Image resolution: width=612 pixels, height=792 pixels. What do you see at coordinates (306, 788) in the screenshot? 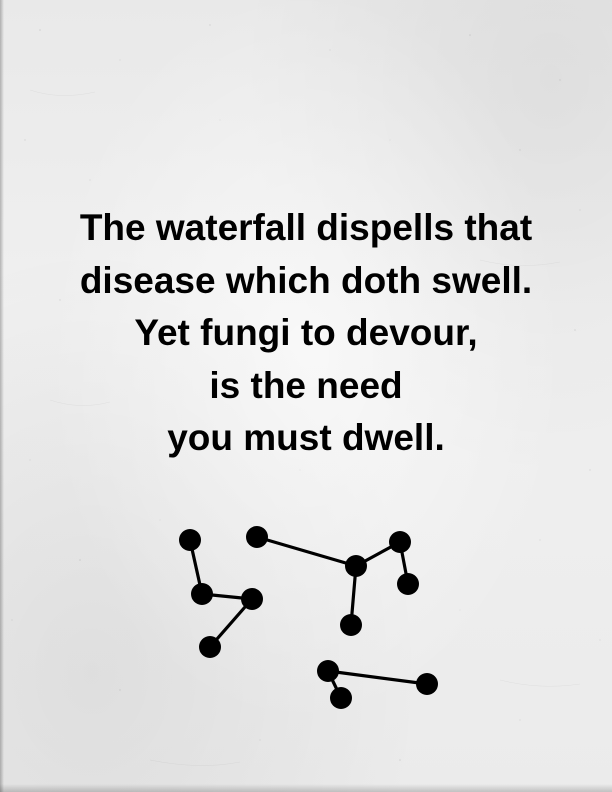
I see `bottom-edge-shadow` at bounding box center [306, 788].